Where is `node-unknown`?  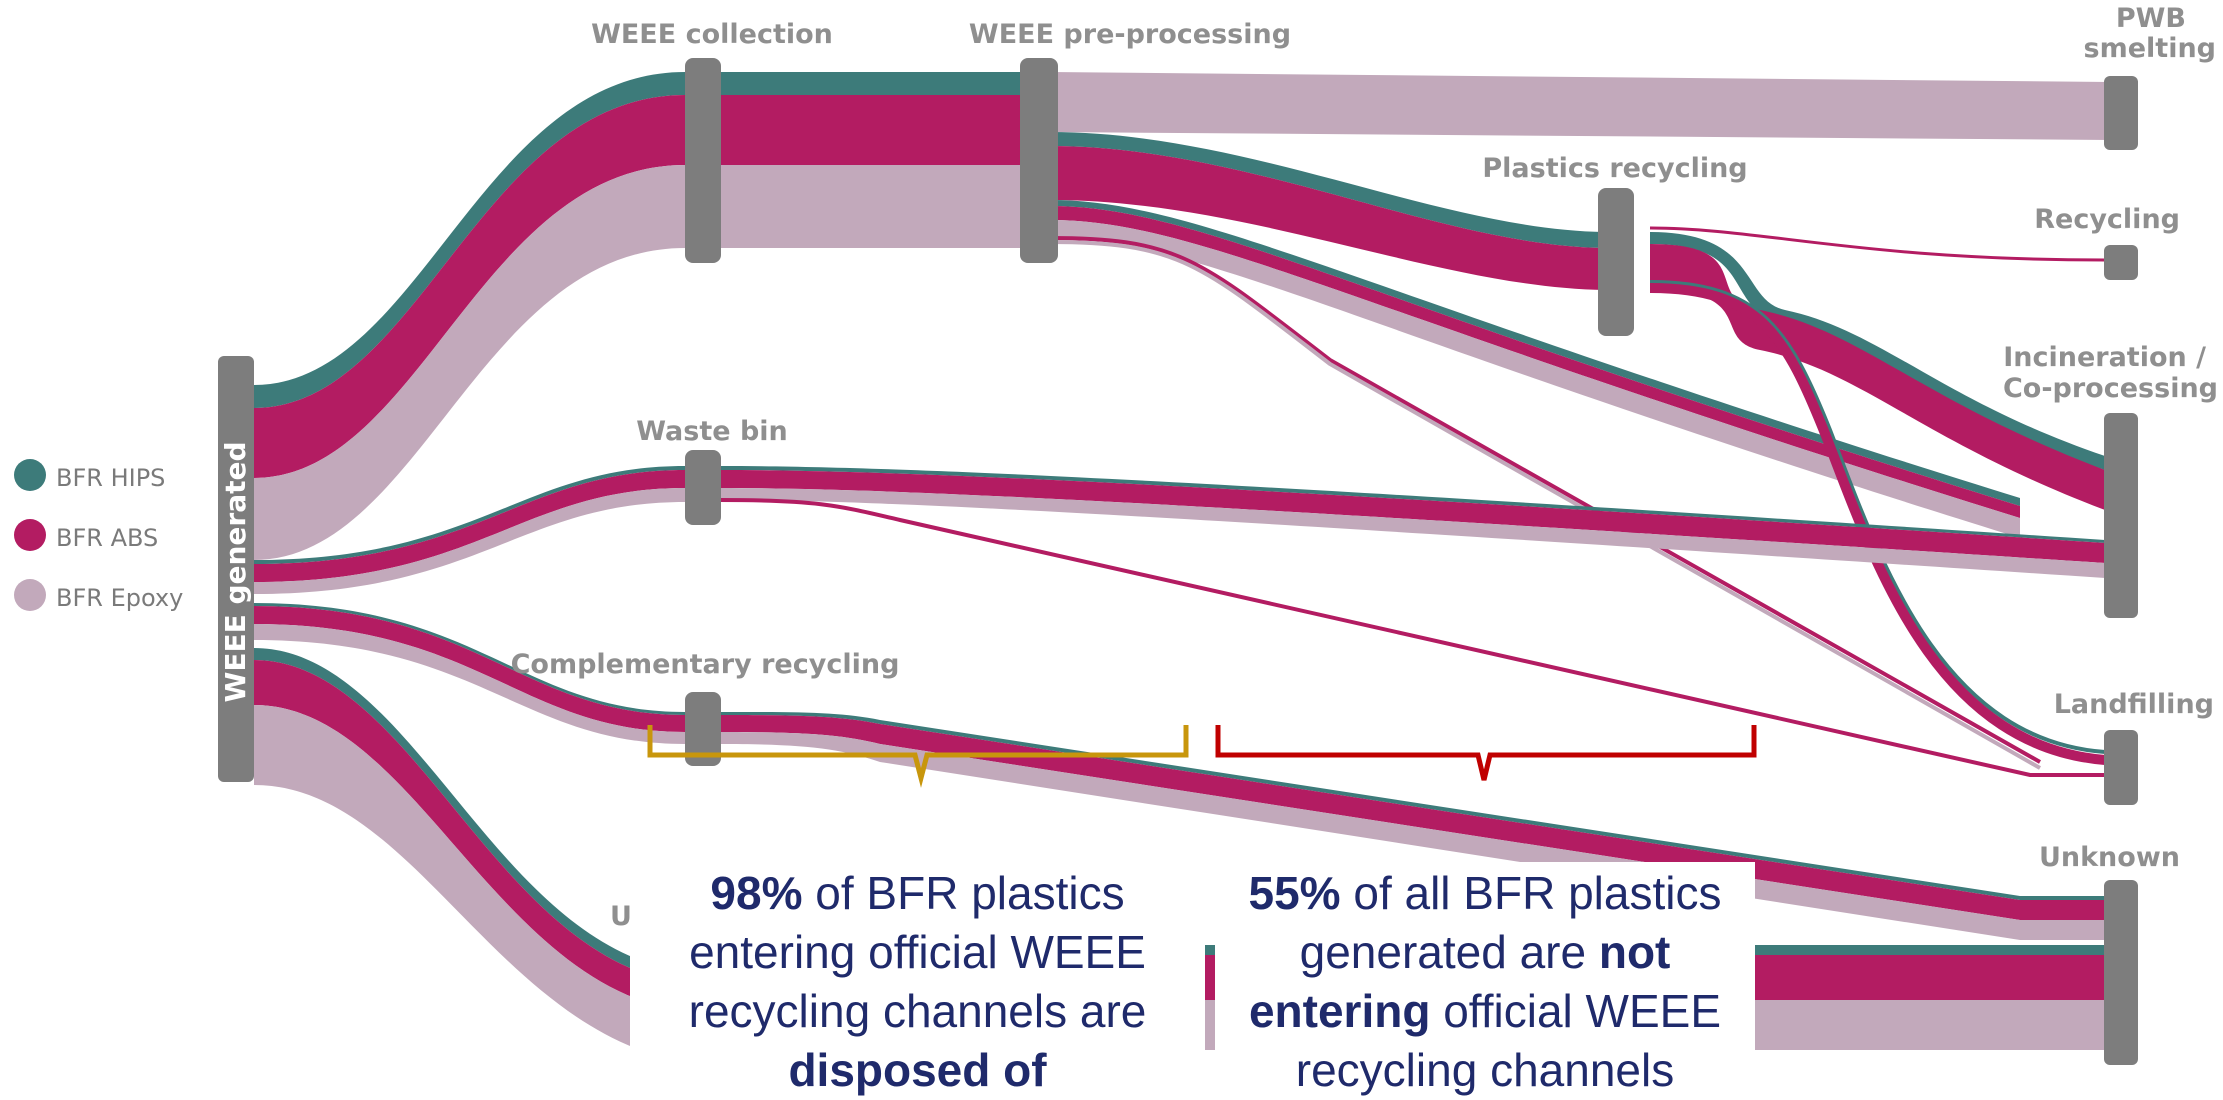 node-unknown is located at coordinates (2121, 972).